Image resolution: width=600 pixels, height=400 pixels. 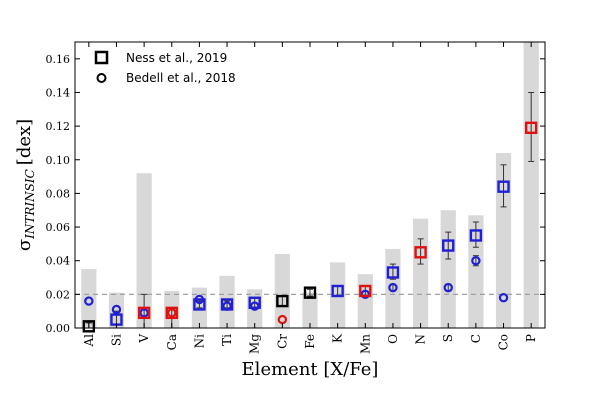 What do you see at coordinates (420, 273) in the screenshot?
I see `bar-n` at bounding box center [420, 273].